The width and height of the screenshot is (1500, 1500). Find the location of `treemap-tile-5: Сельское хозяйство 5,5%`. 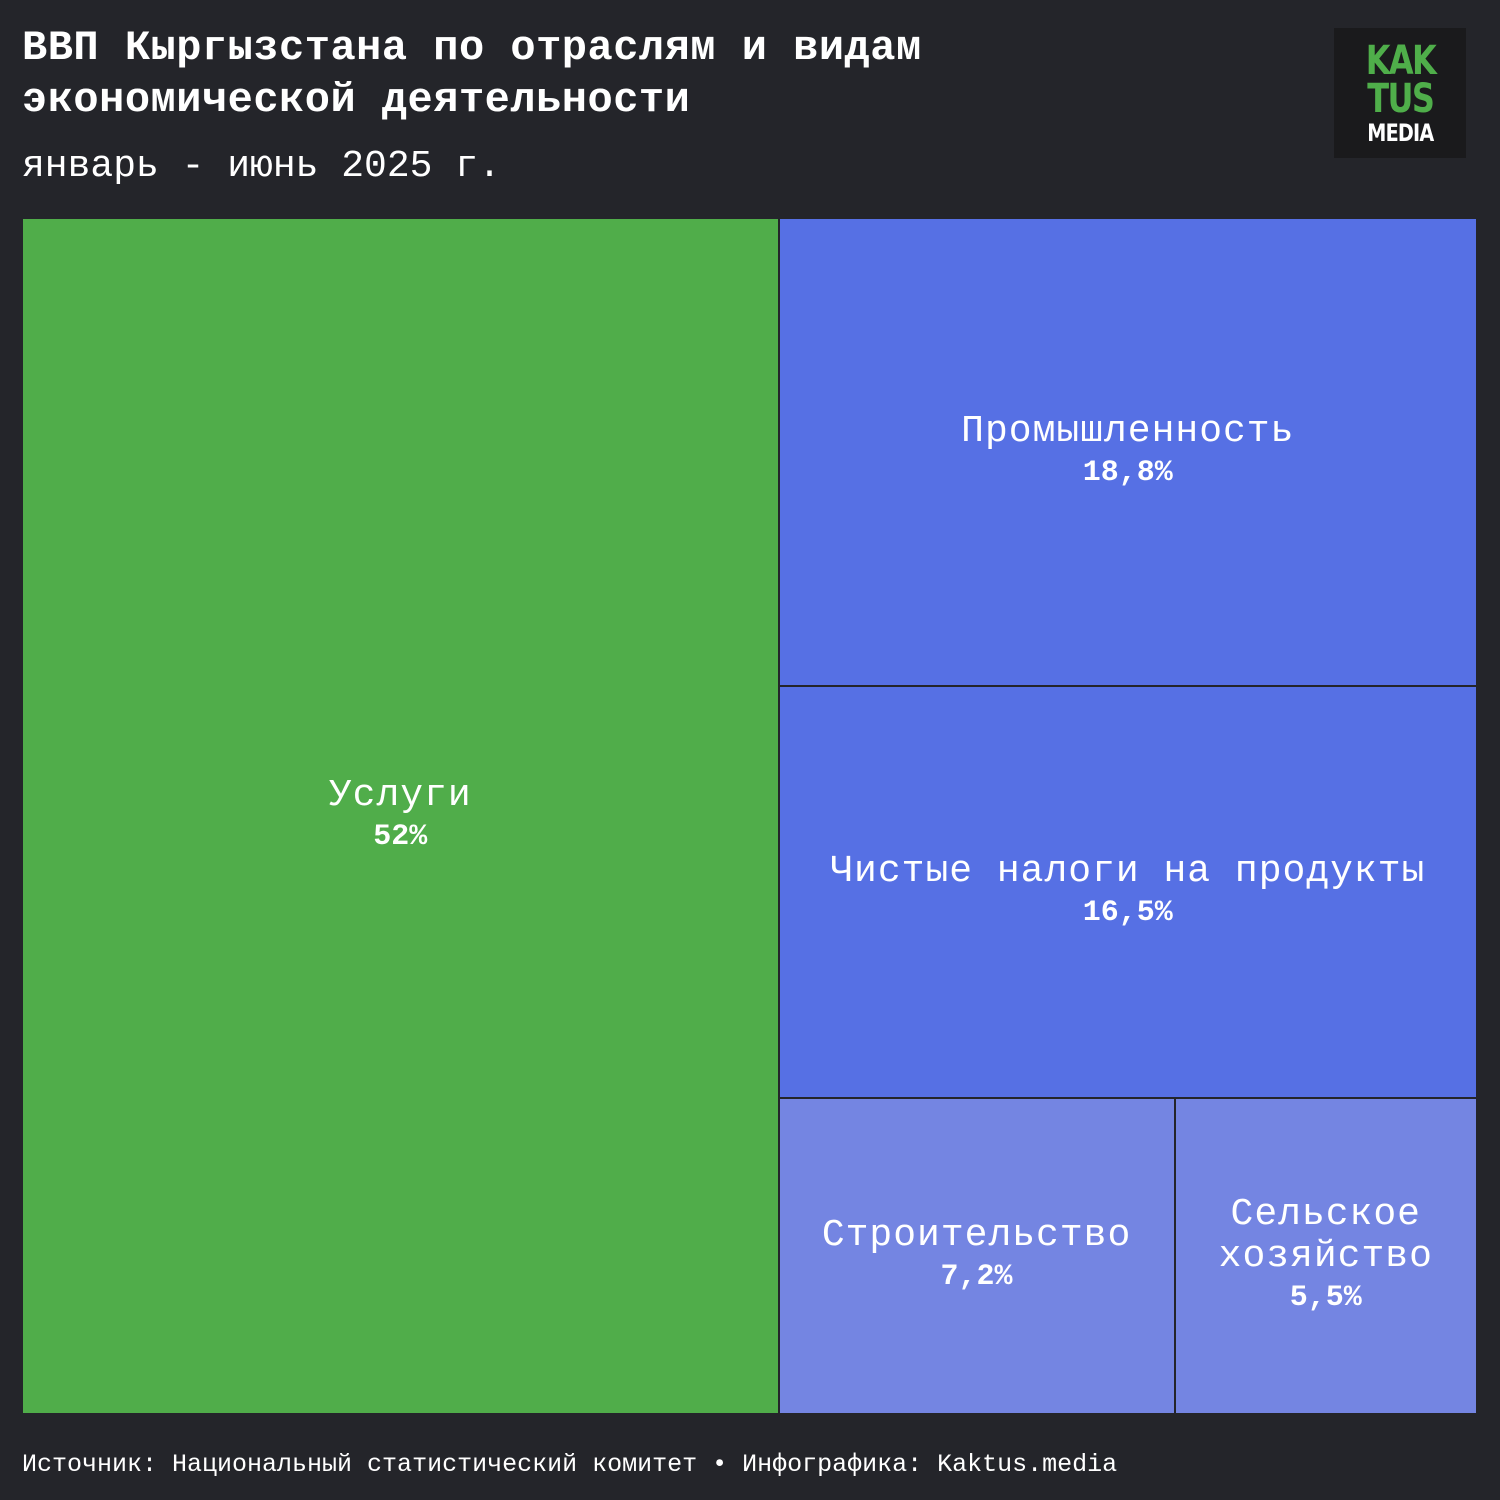

treemap-tile-5: Сельское хозяйство 5,5% is located at coordinates (1325, 1255).